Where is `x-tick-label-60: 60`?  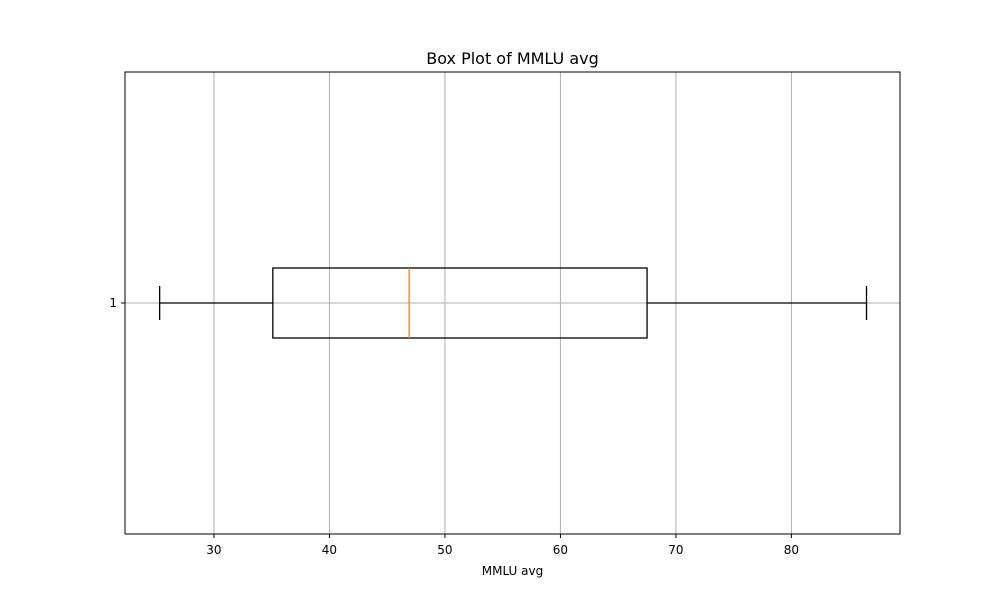 x-tick-label-60: 60 is located at coordinates (560, 550).